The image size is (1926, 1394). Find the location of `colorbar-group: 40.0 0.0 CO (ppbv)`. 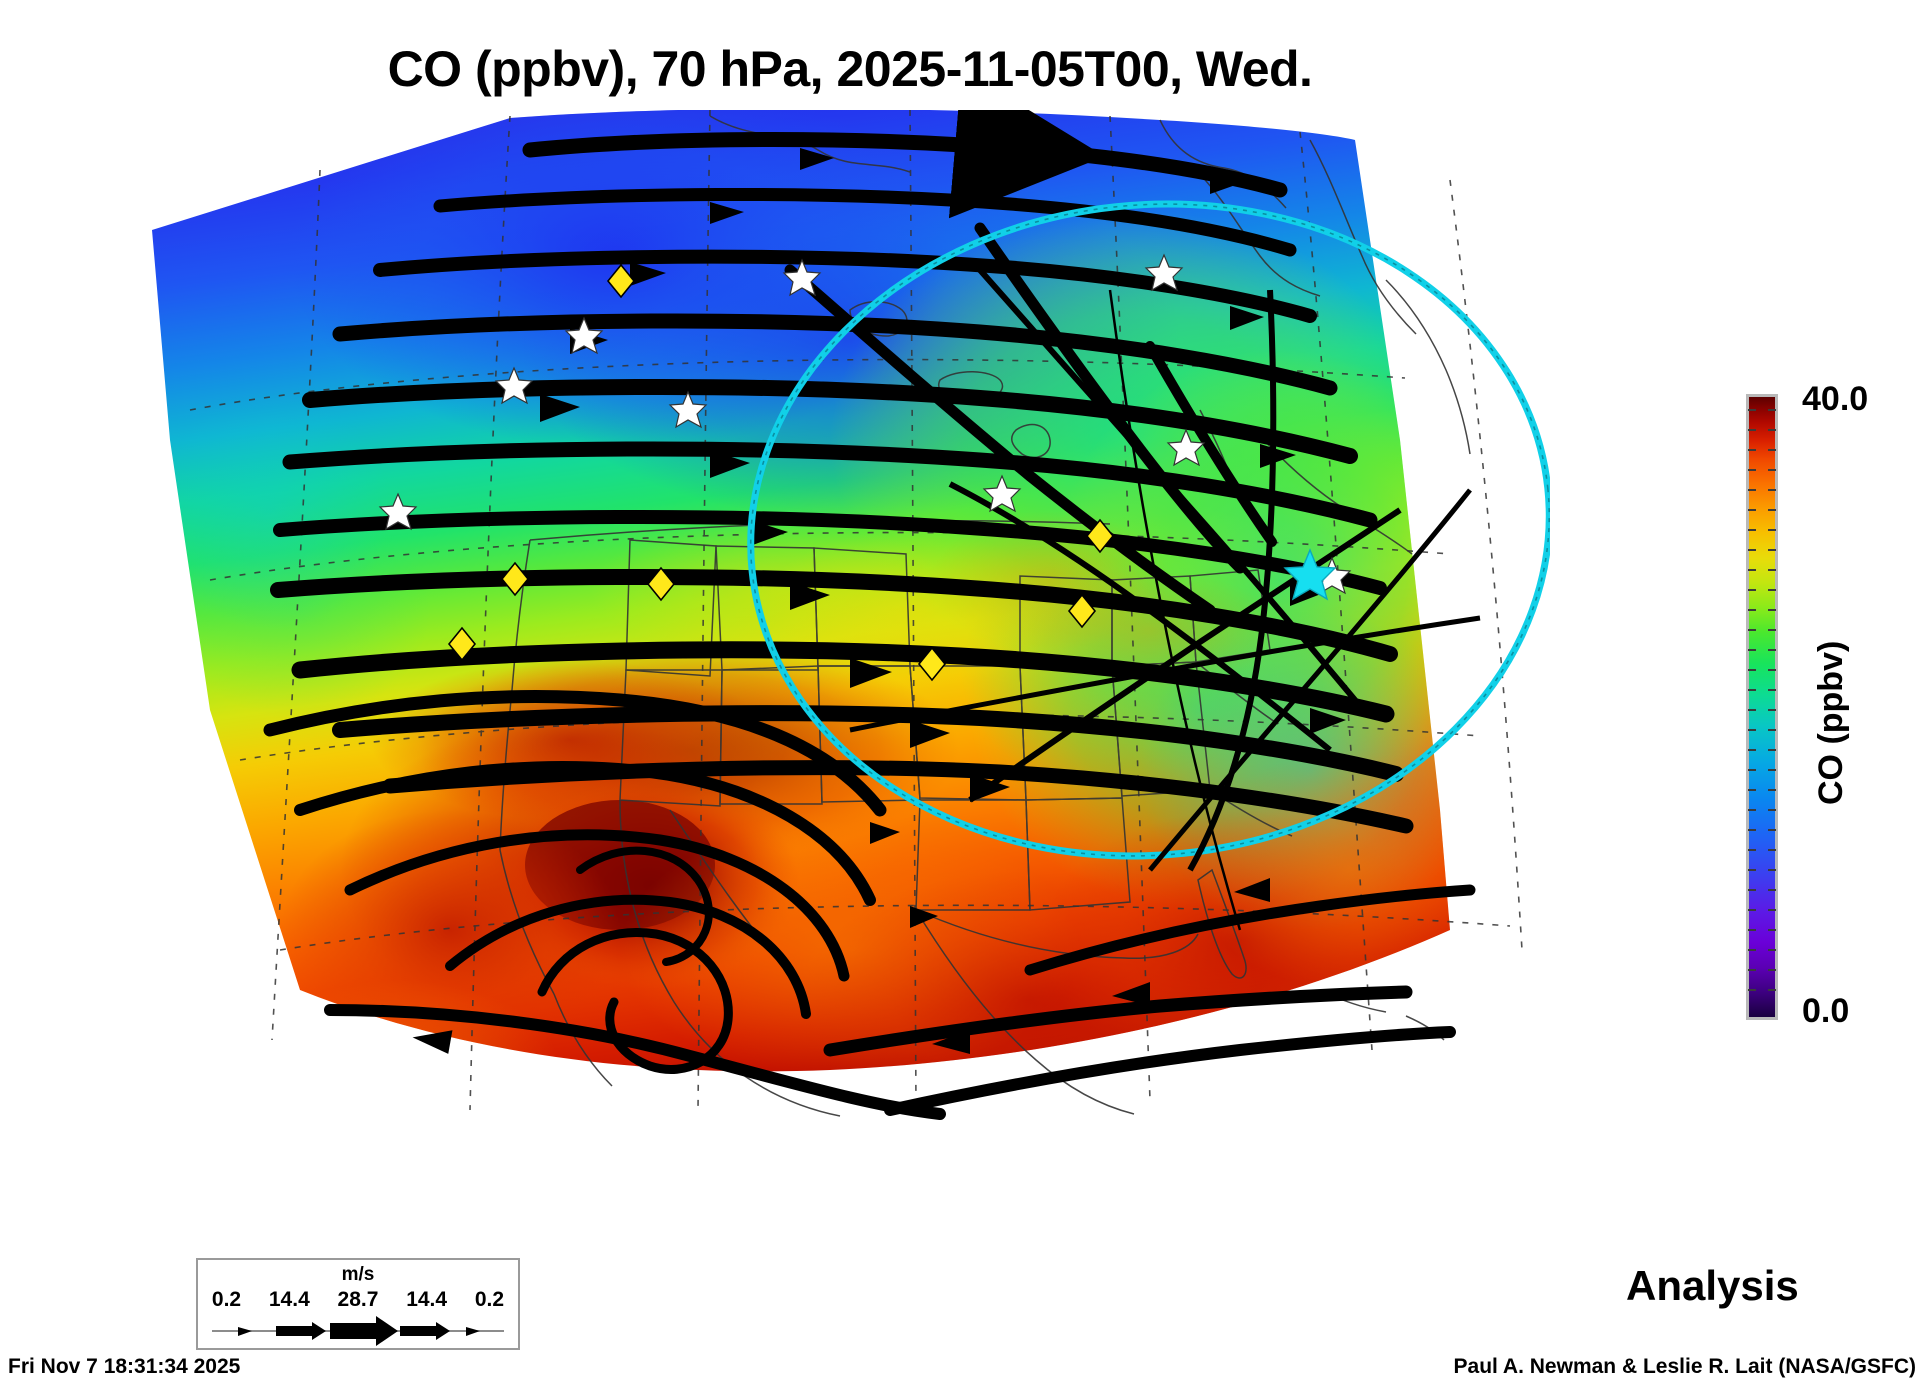

colorbar-group: 40.0 0.0 CO (ppbv) is located at coordinates (1833, 710).